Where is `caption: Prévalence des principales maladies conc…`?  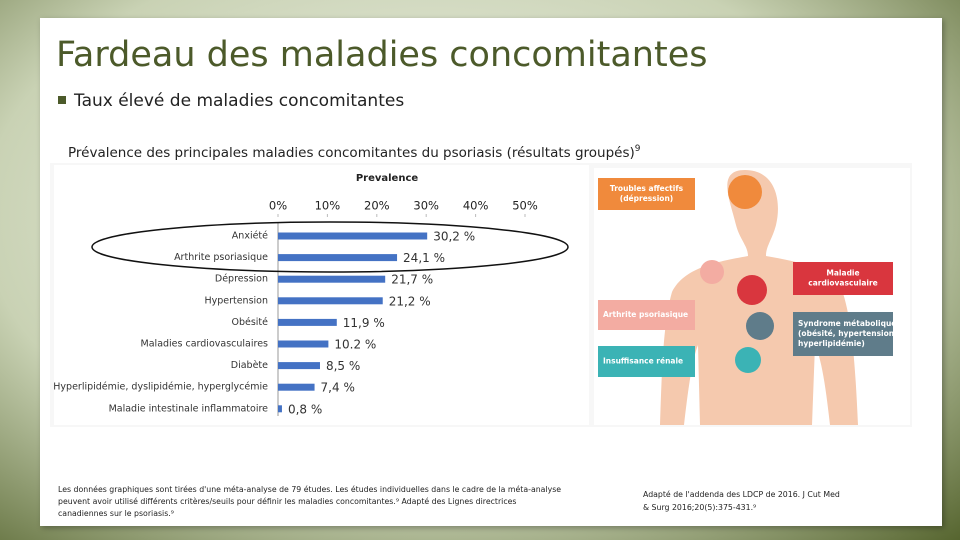 caption: Prévalence des principales maladies conc… is located at coordinates (354, 153).